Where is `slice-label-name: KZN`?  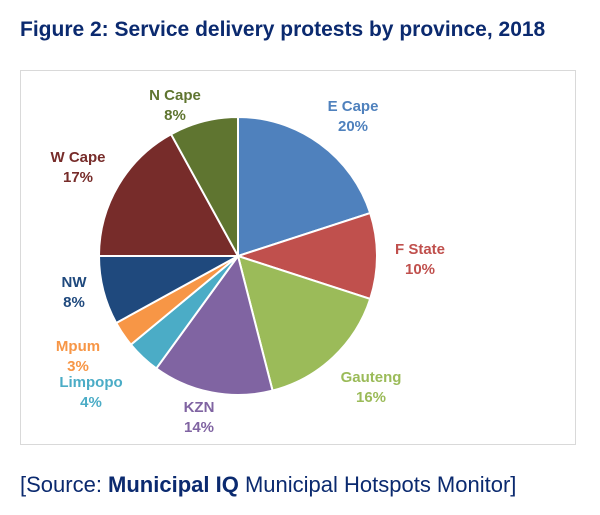 slice-label-name: KZN is located at coordinates (199, 407).